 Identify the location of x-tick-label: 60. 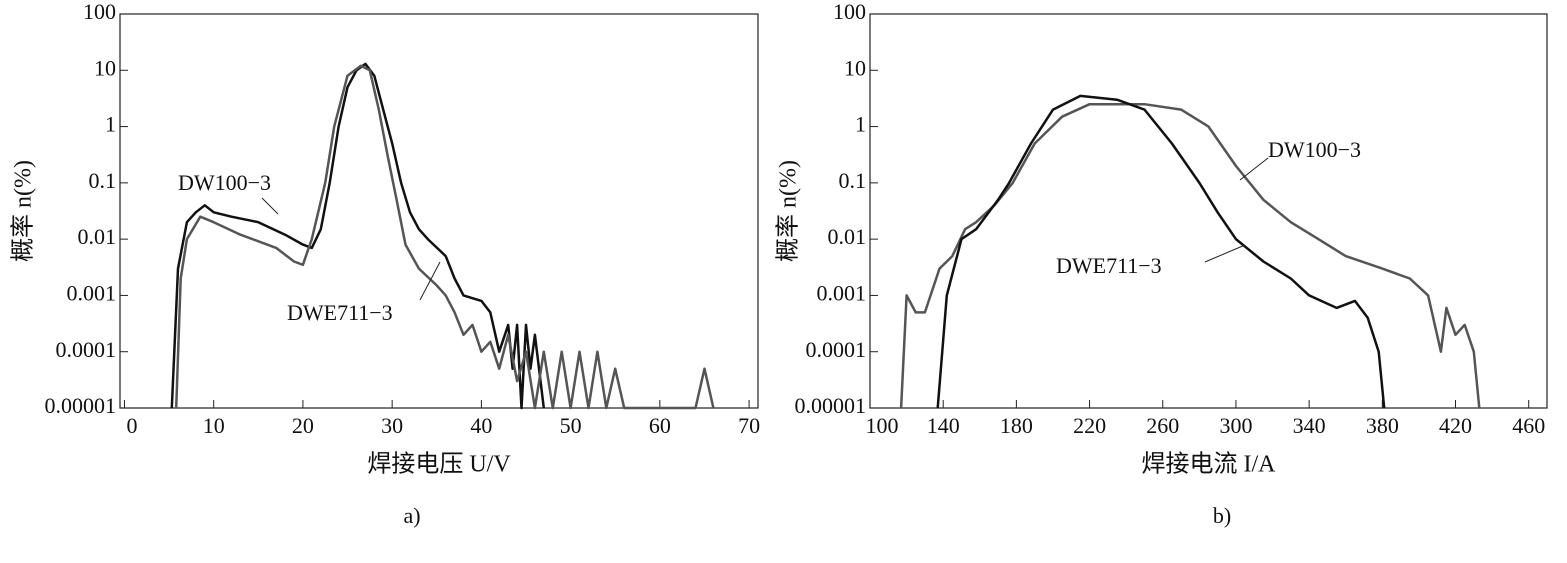
(660, 425).